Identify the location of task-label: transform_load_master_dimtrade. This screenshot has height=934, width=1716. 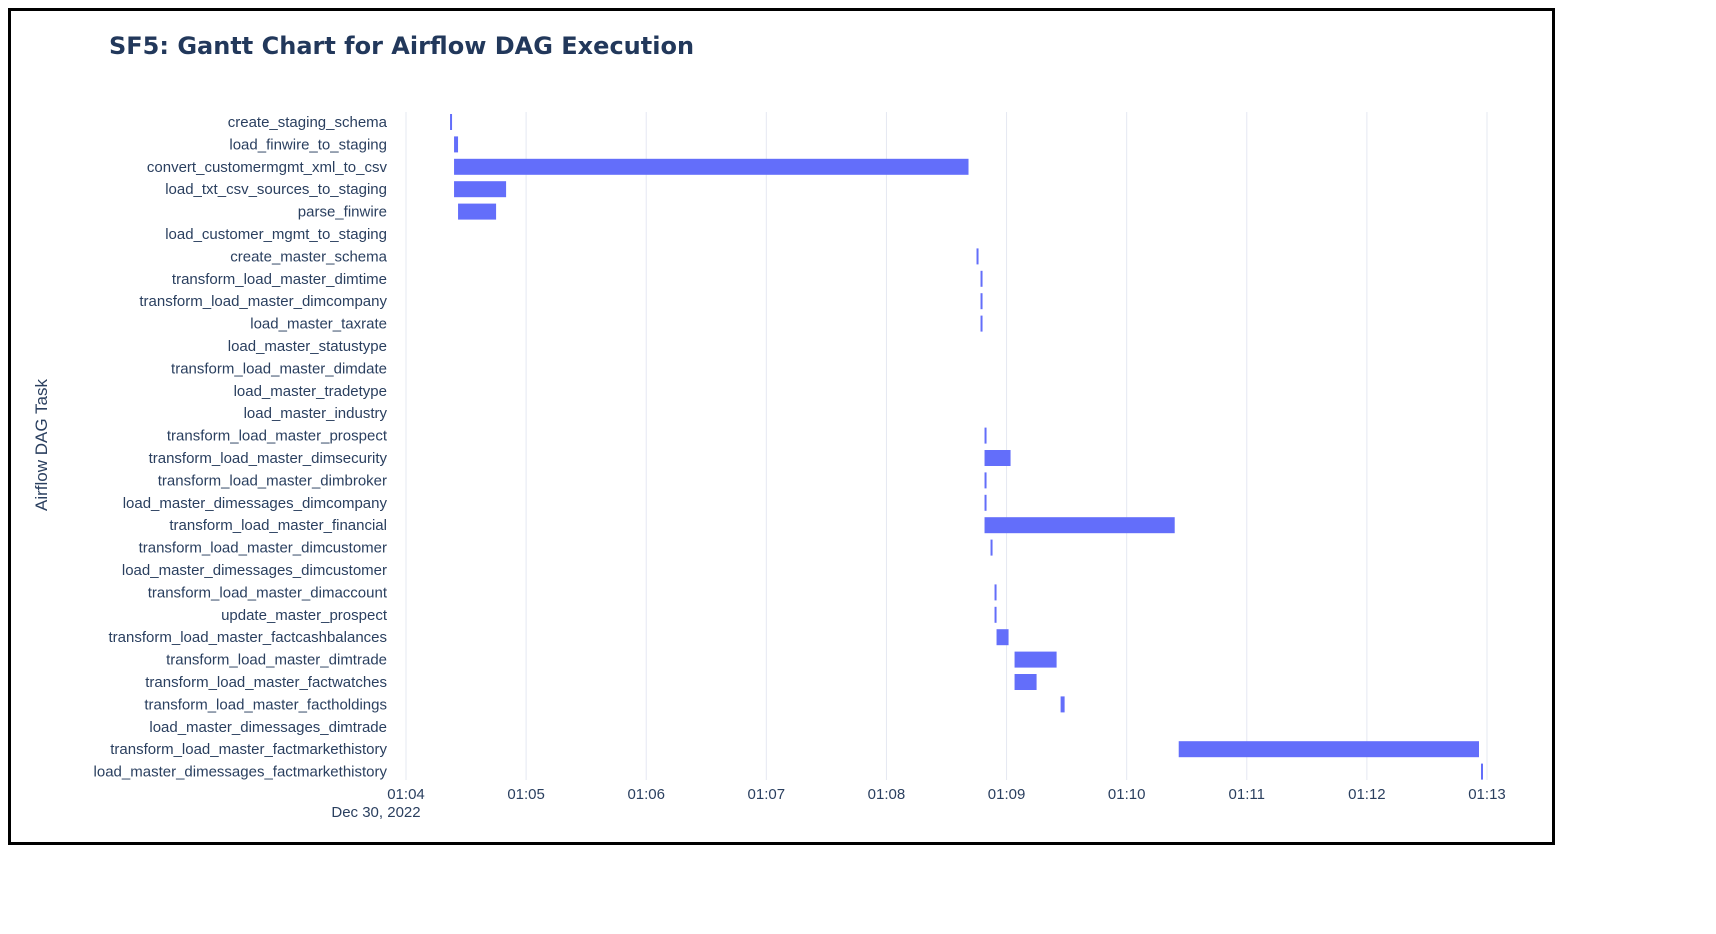
(276, 660).